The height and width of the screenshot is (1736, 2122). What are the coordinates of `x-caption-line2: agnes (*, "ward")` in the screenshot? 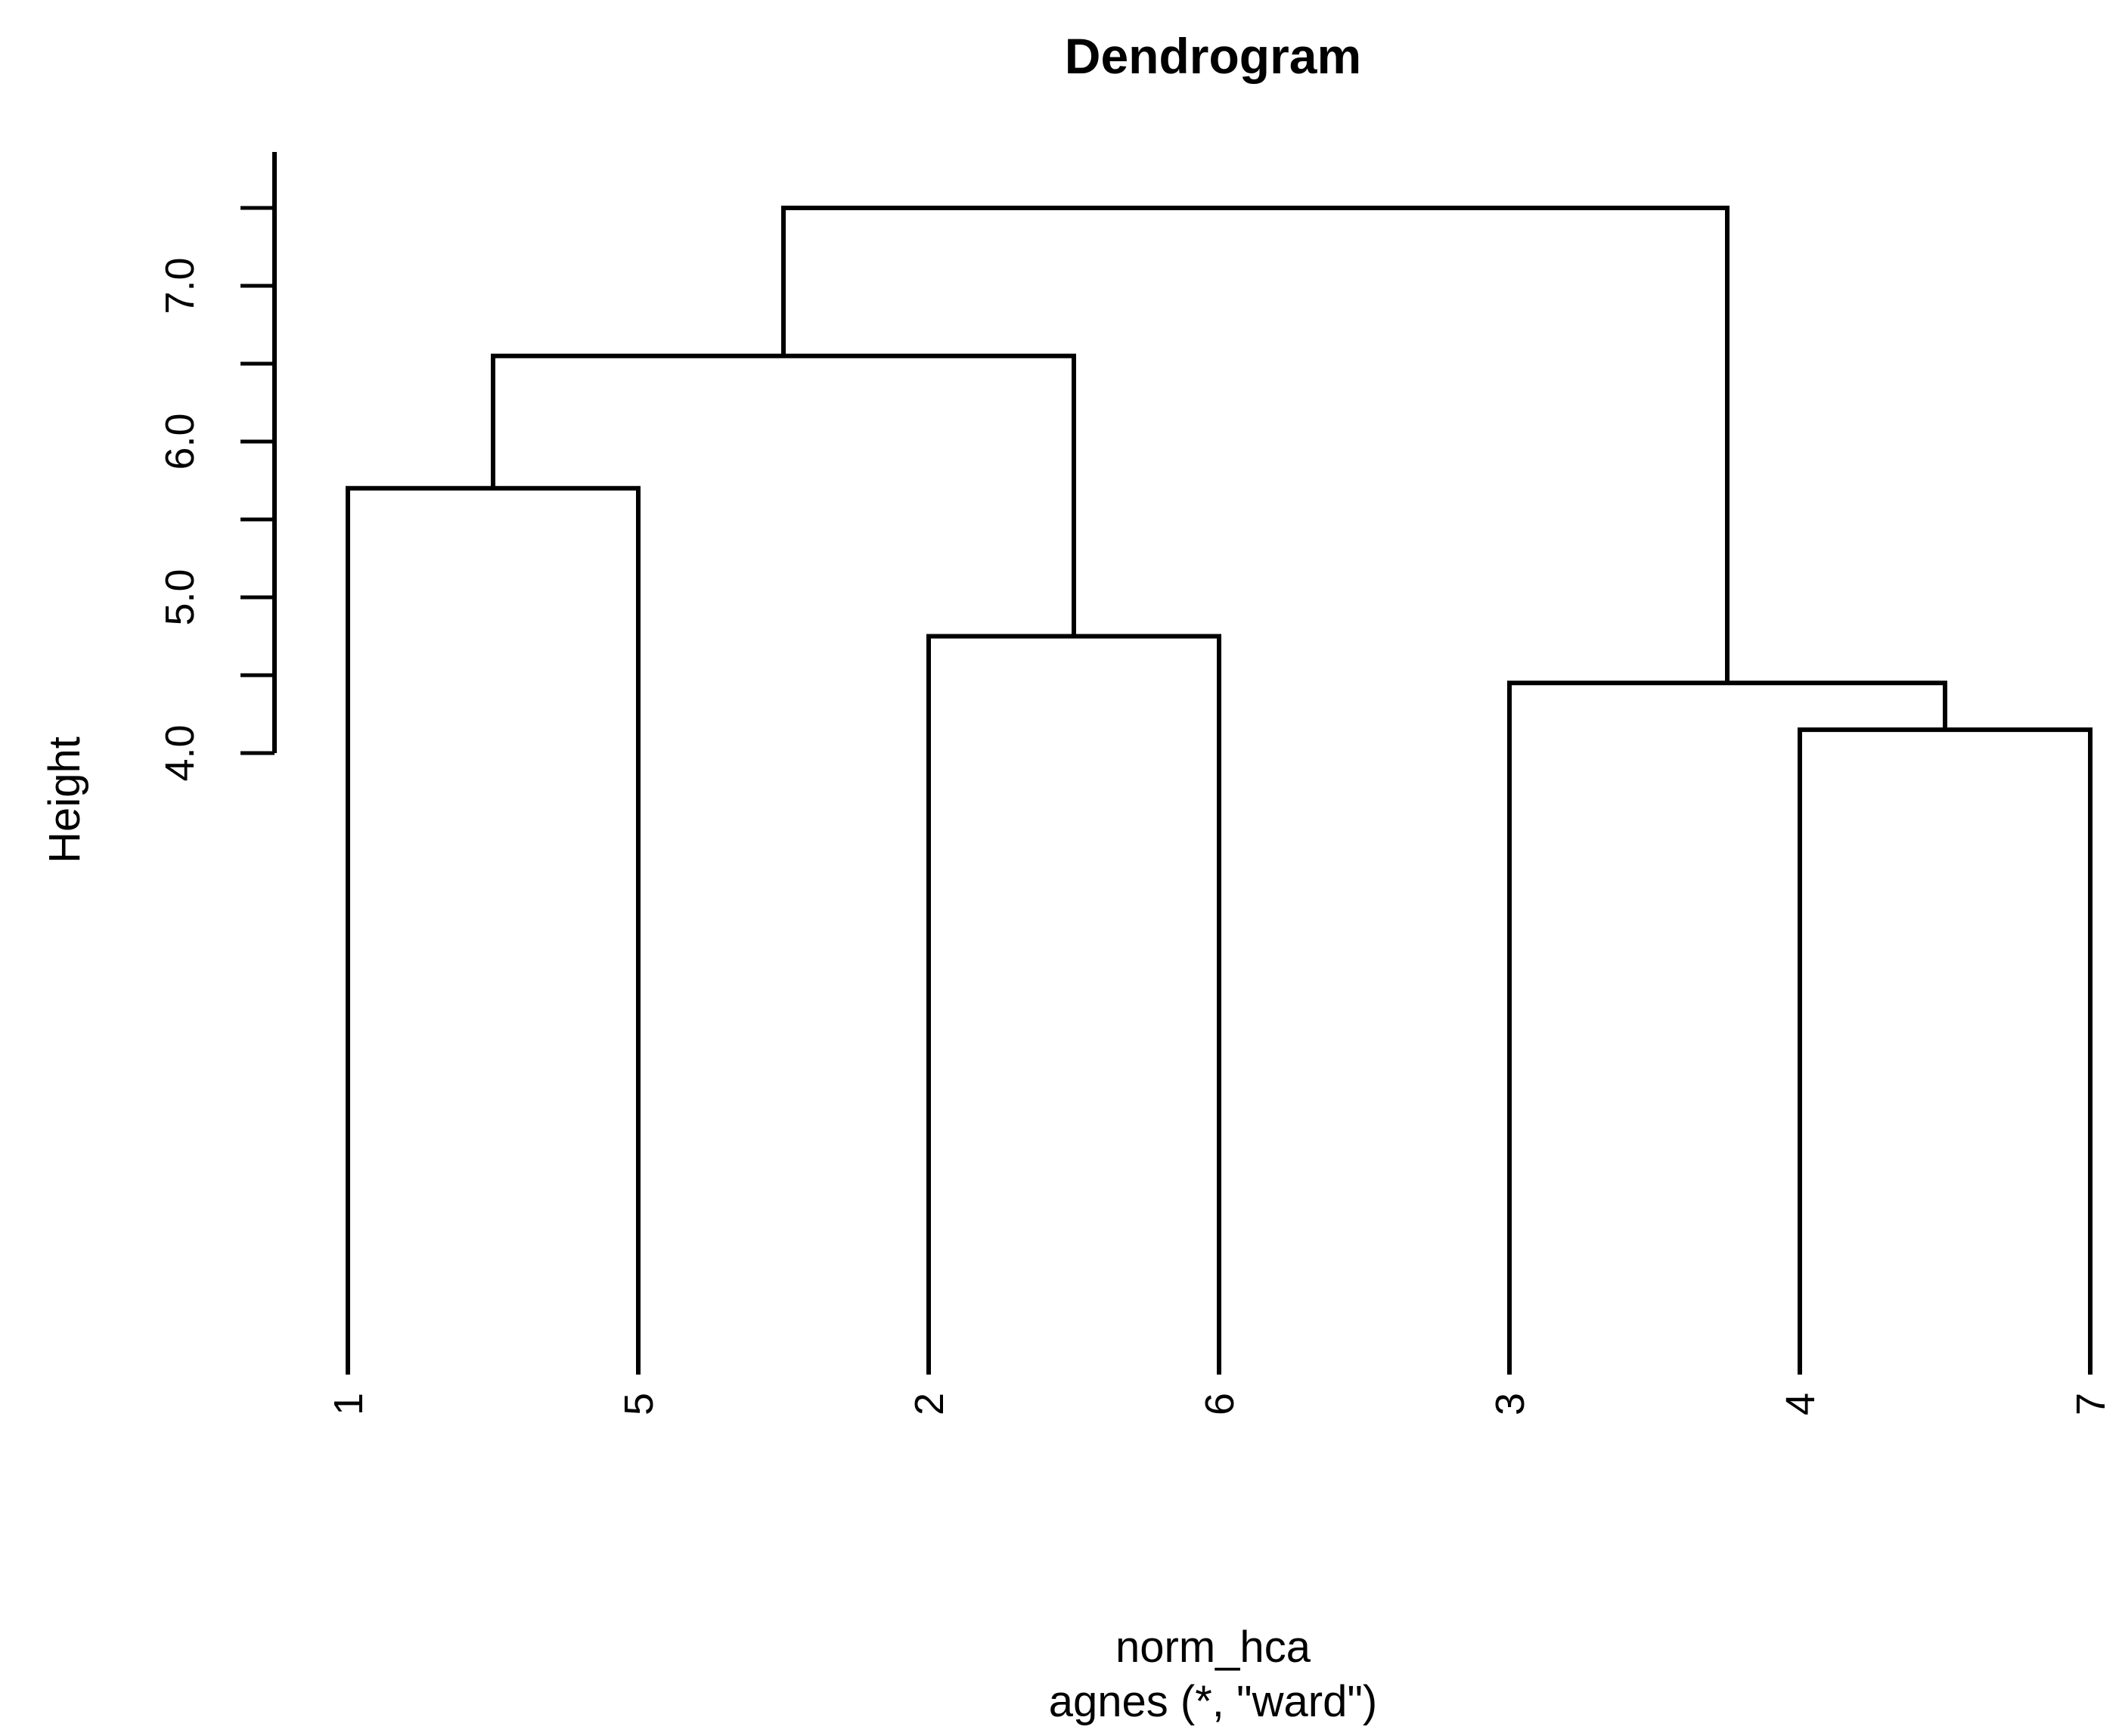 It's located at (1213, 1701).